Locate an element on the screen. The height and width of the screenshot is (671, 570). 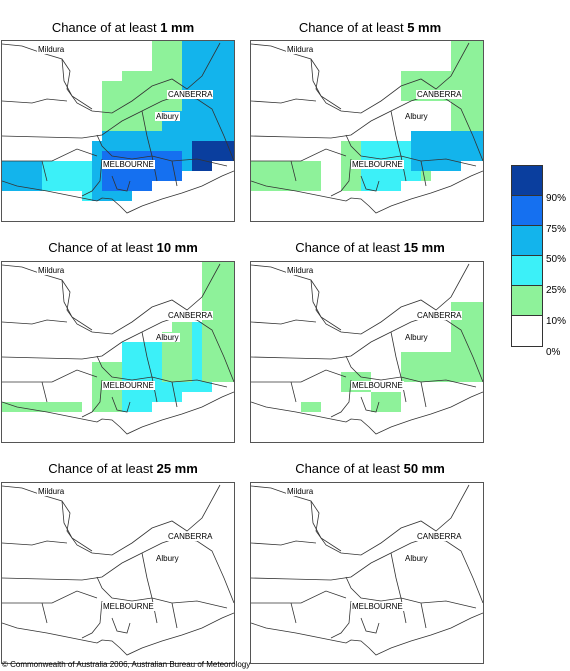
city-label-melbourne: MELBOURNE is located at coordinates (377, 164).